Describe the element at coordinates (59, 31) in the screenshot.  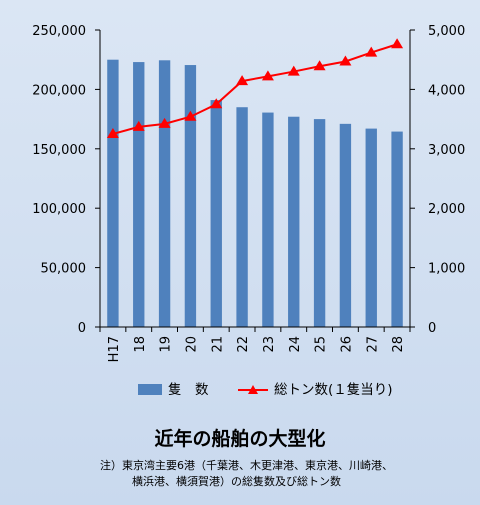
I see `left-tick-label: 250,000` at that location.